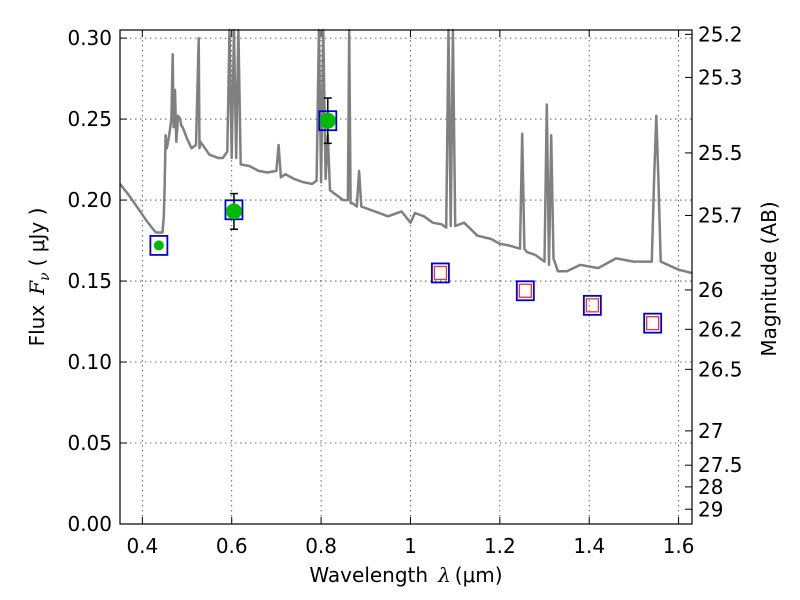 The image size is (800, 600). Describe the element at coordinates (710, 509) in the screenshot. I see `y2-tick-label: 29` at that location.